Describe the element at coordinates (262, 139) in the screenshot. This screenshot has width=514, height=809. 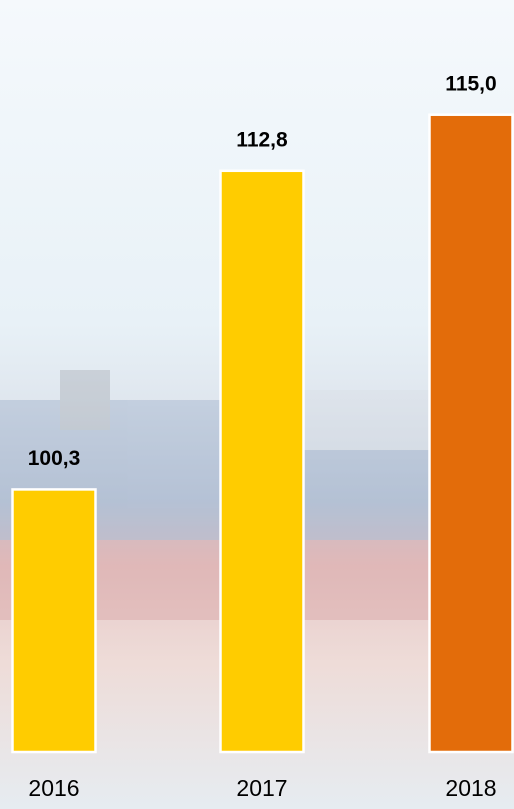
I see `value-label: 112,8` at that location.